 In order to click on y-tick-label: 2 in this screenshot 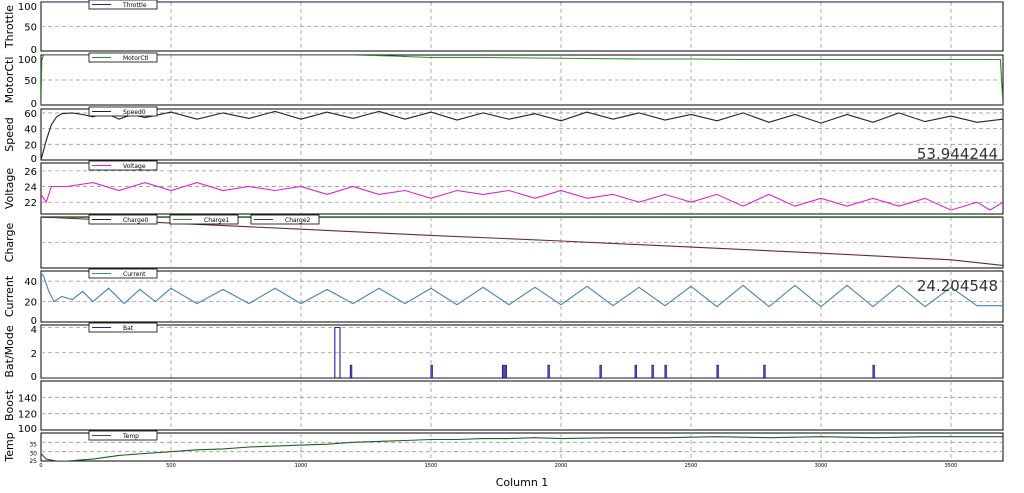, I will do `click(34, 354)`.